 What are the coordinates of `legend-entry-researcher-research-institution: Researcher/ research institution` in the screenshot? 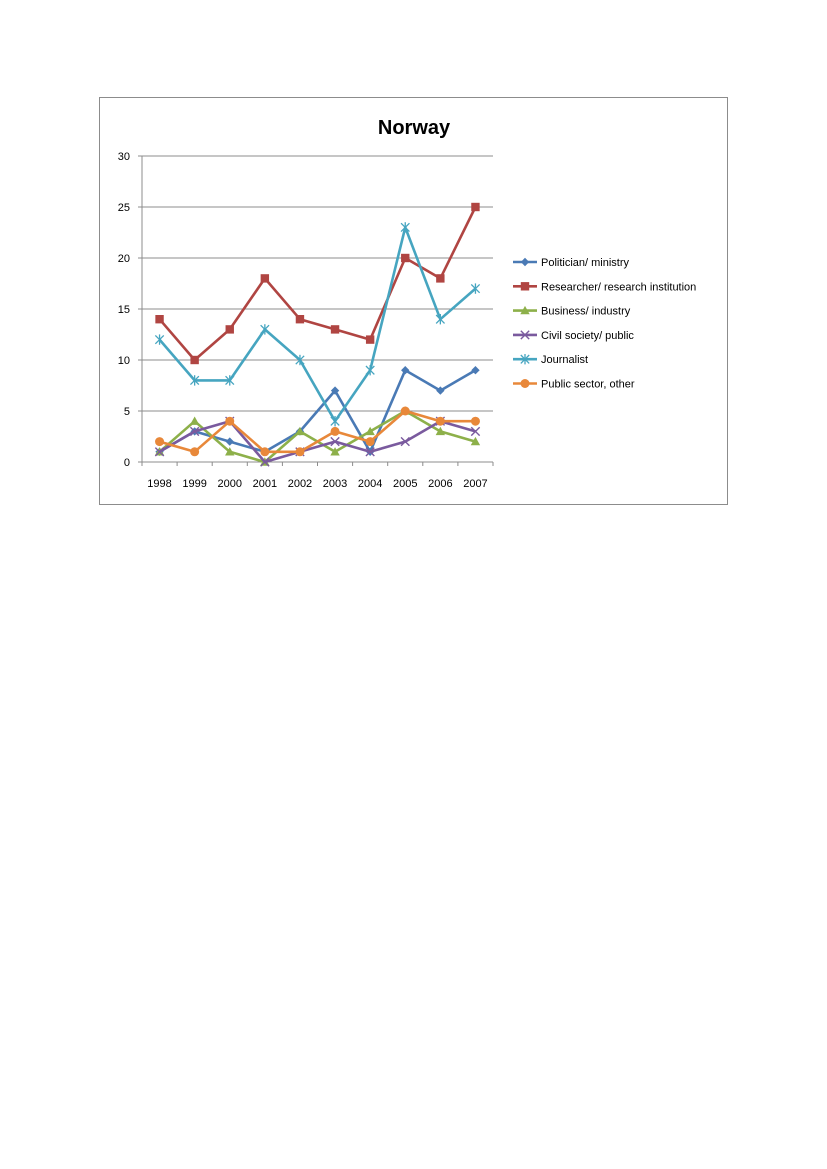 It's located at (604, 287).